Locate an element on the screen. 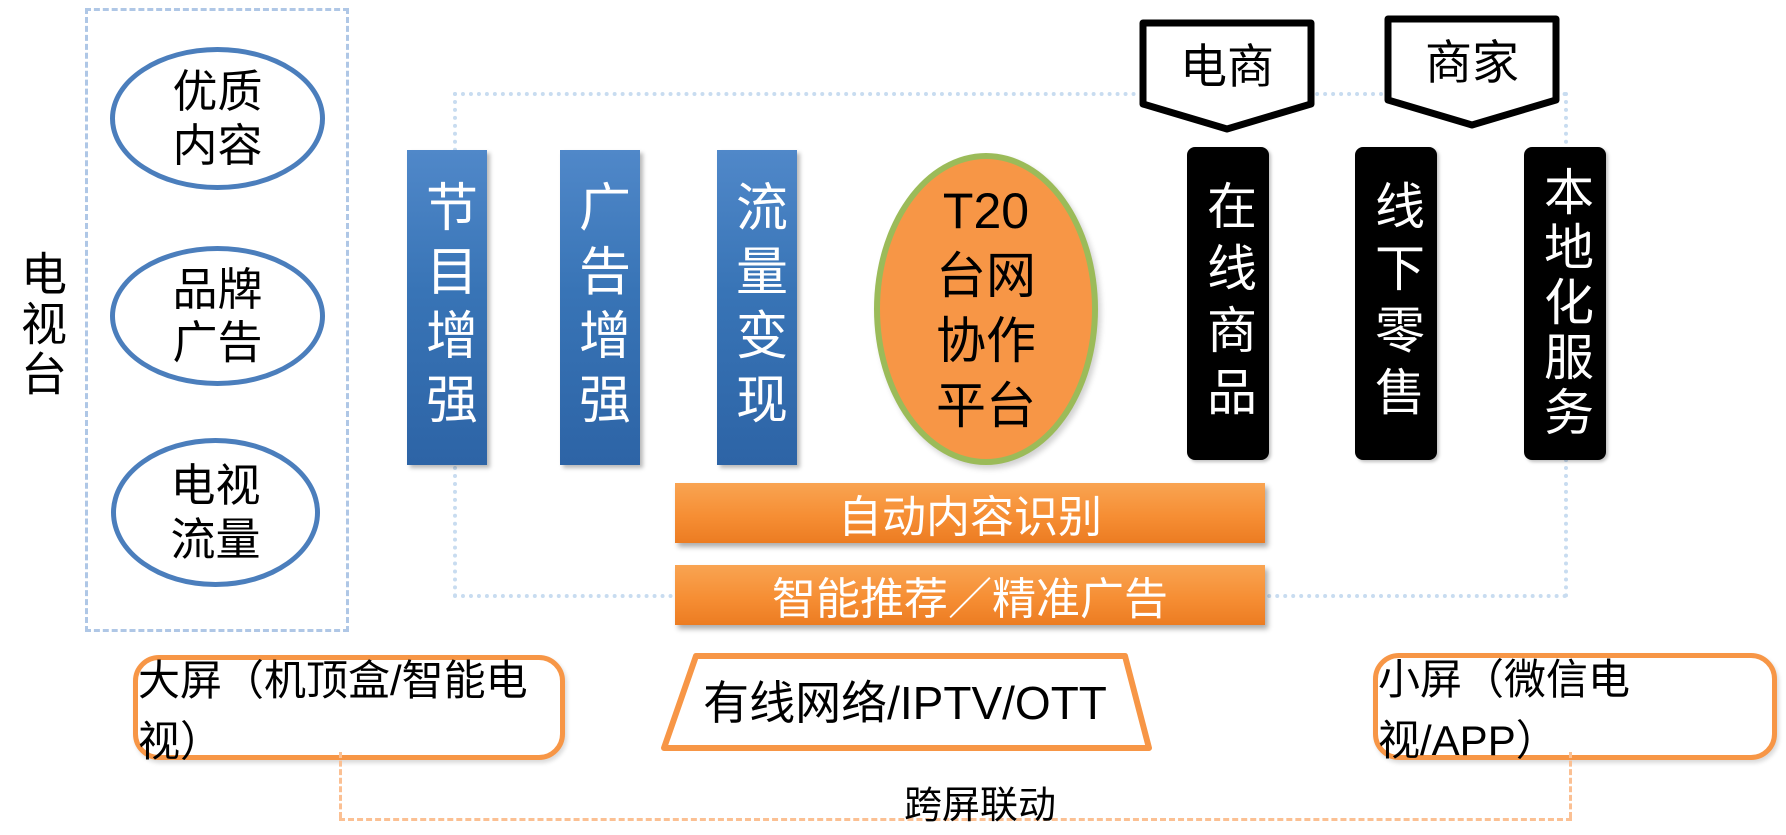 The width and height of the screenshot is (1786, 835). platform-line-2: 台网 is located at coordinates (986, 276).